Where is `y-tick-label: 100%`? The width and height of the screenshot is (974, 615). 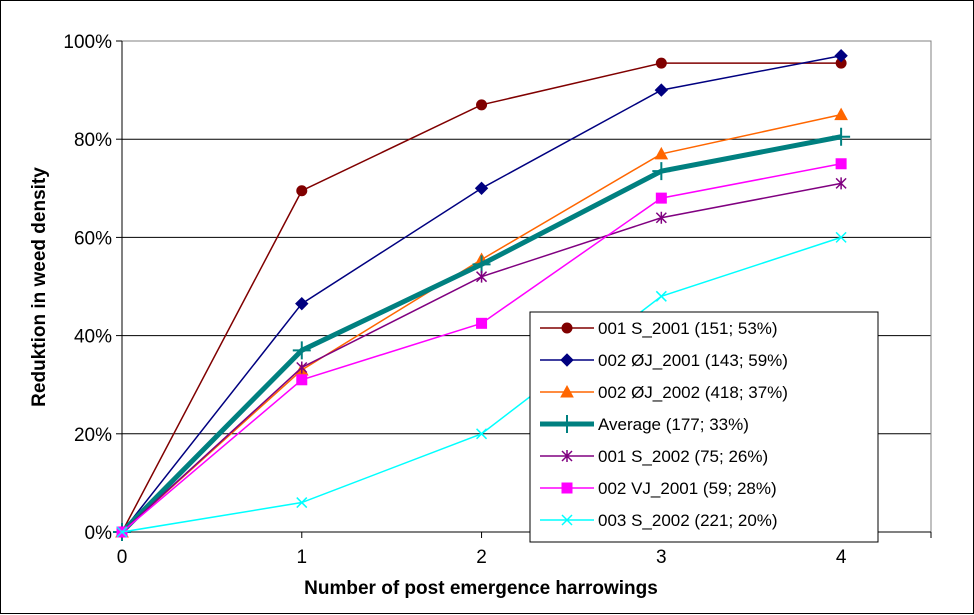
y-tick-label: 100% is located at coordinates (87, 42).